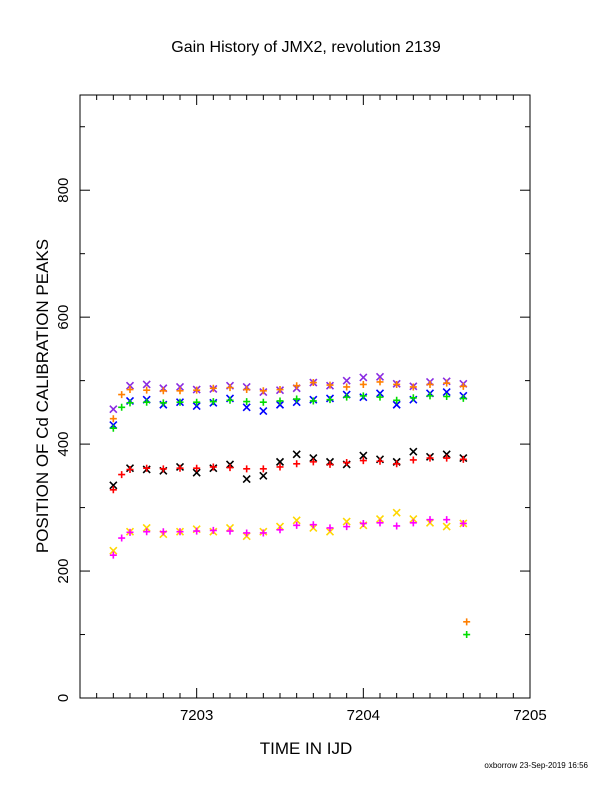 Image resolution: width=612 pixels, height=792 pixels. I want to click on footer-credit: oxborrow 23-Sep-2019 16:56, so click(536, 765).